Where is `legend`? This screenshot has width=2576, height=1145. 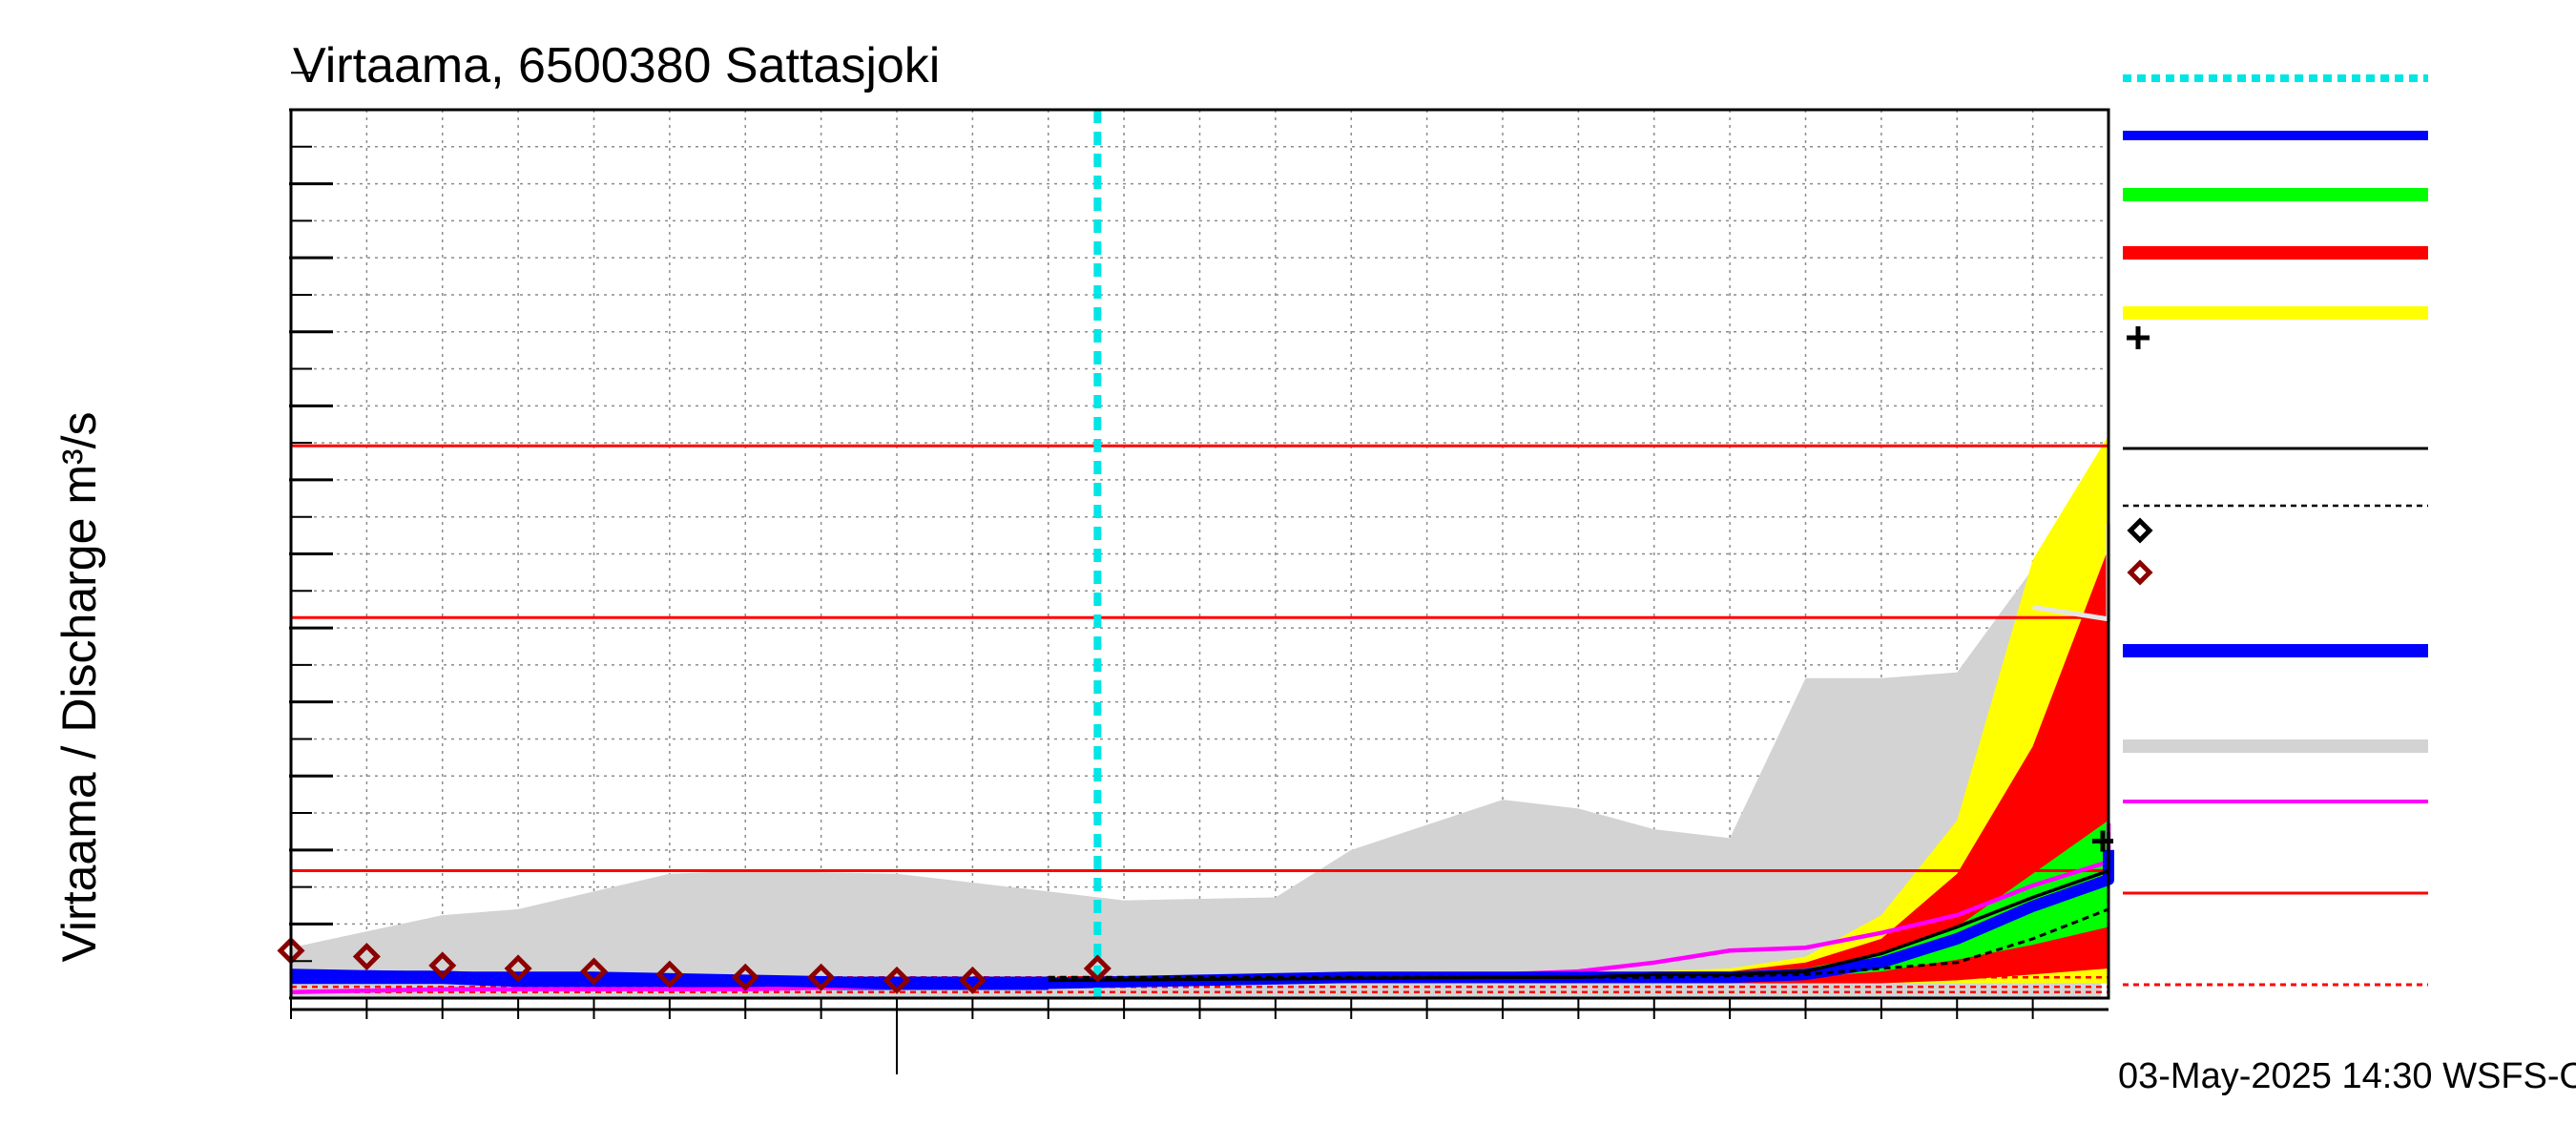 legend is located at coordinates (2275, 531).